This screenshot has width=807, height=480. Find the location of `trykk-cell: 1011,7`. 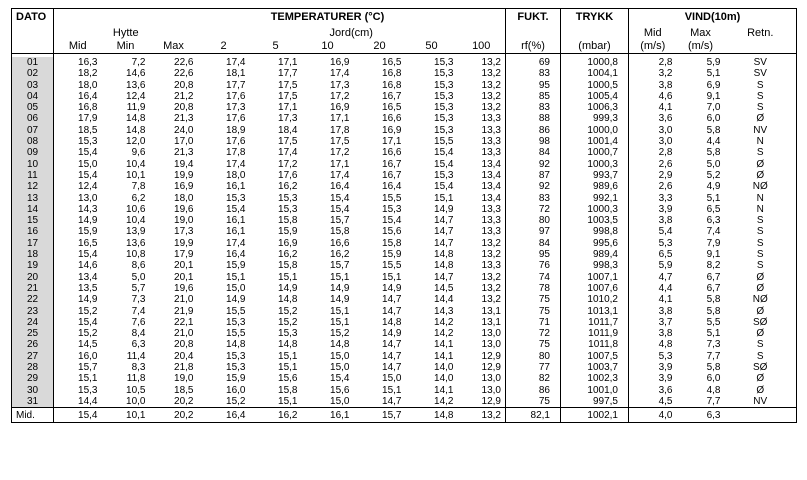

trykk-cell: 1011,7 is located at coordinates (594, 322).